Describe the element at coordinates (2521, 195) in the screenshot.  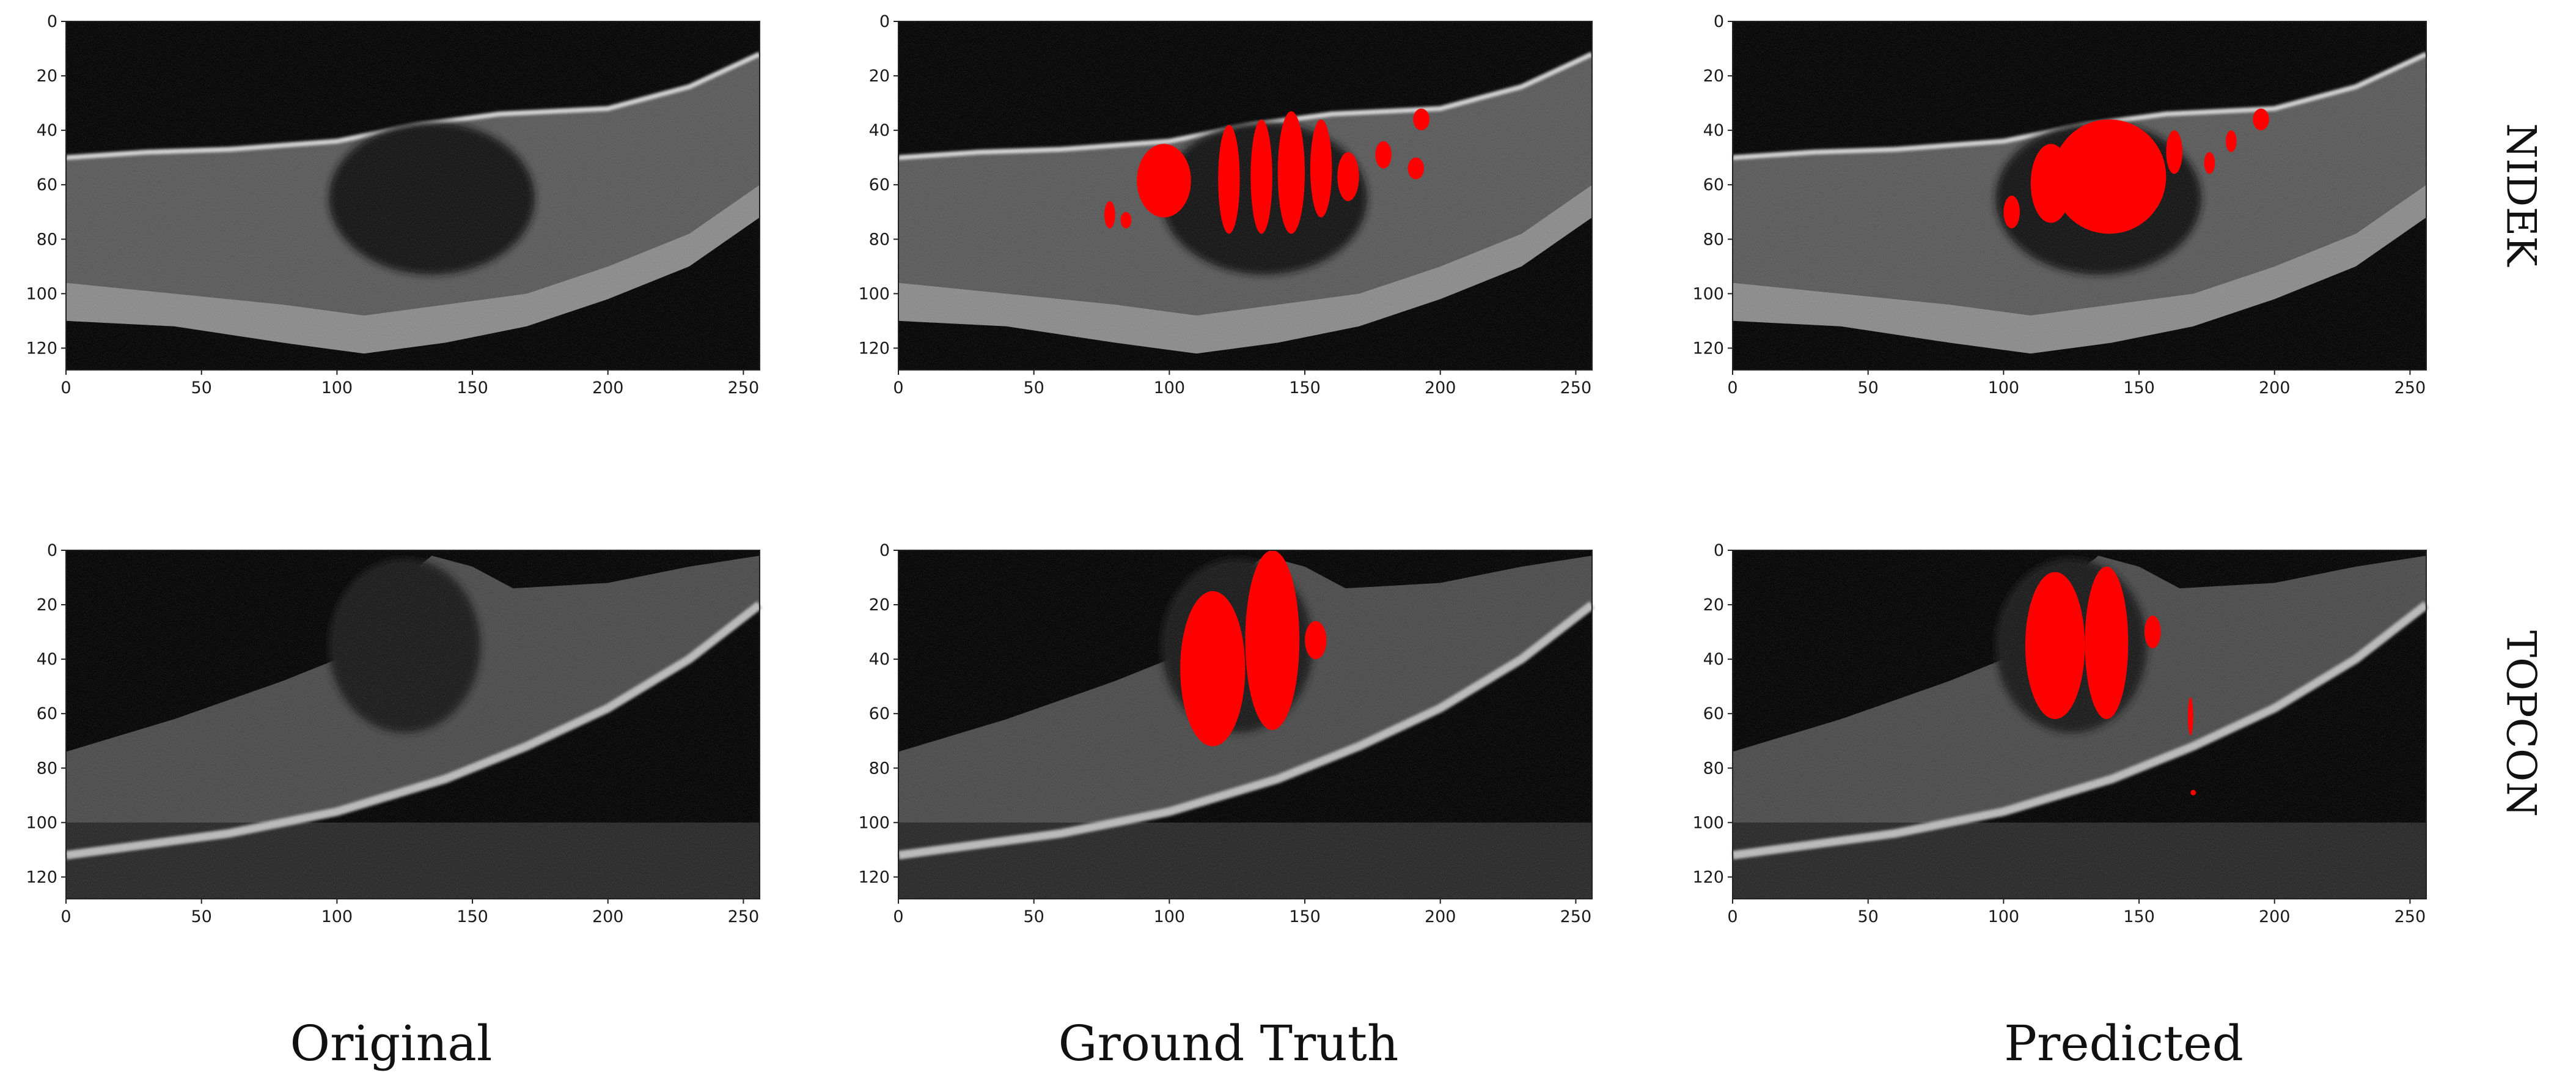
I see `row-label-nidek: NIDEK` at that location.